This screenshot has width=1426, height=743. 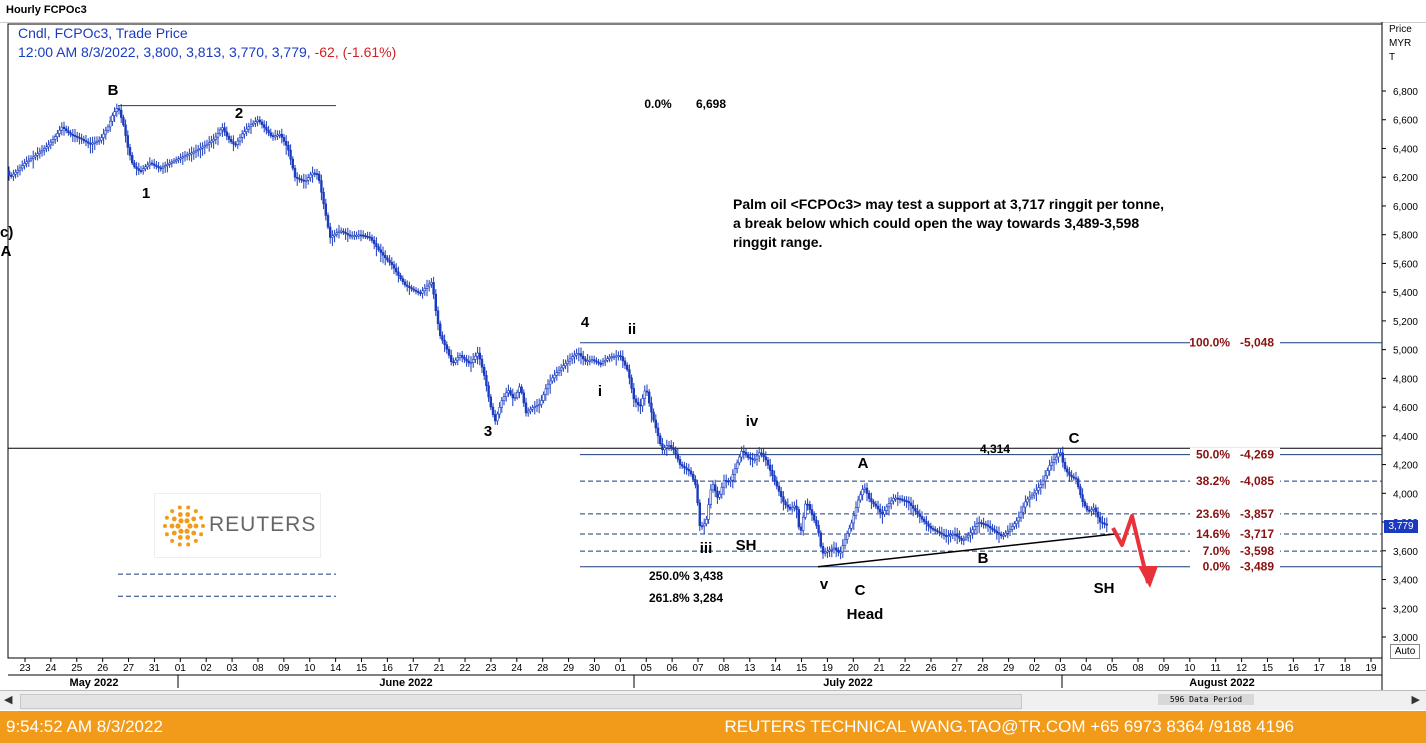 I want to click on y-tick-label: 5,600, so click(x=1405, y=264).